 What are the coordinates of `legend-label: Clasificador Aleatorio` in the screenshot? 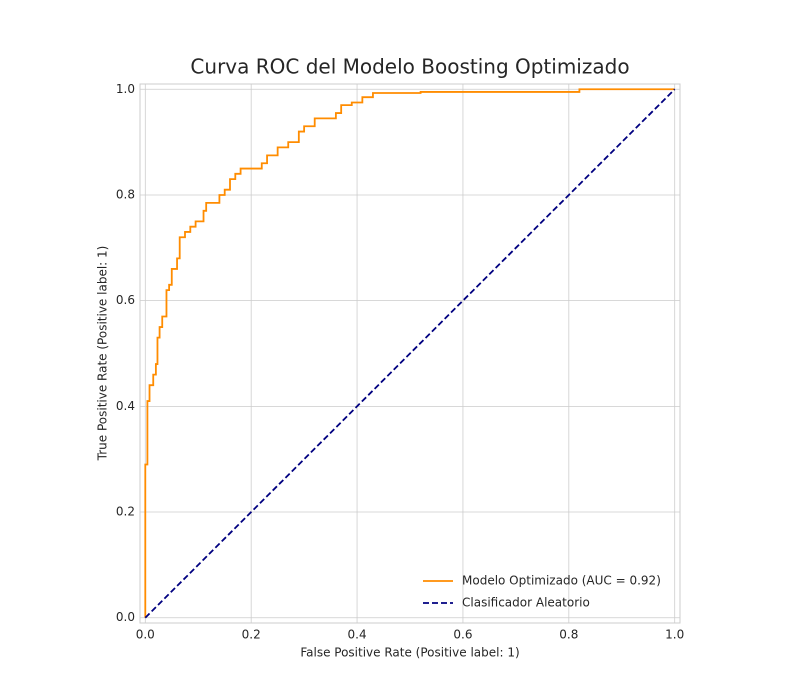 It's located at (526, 603).